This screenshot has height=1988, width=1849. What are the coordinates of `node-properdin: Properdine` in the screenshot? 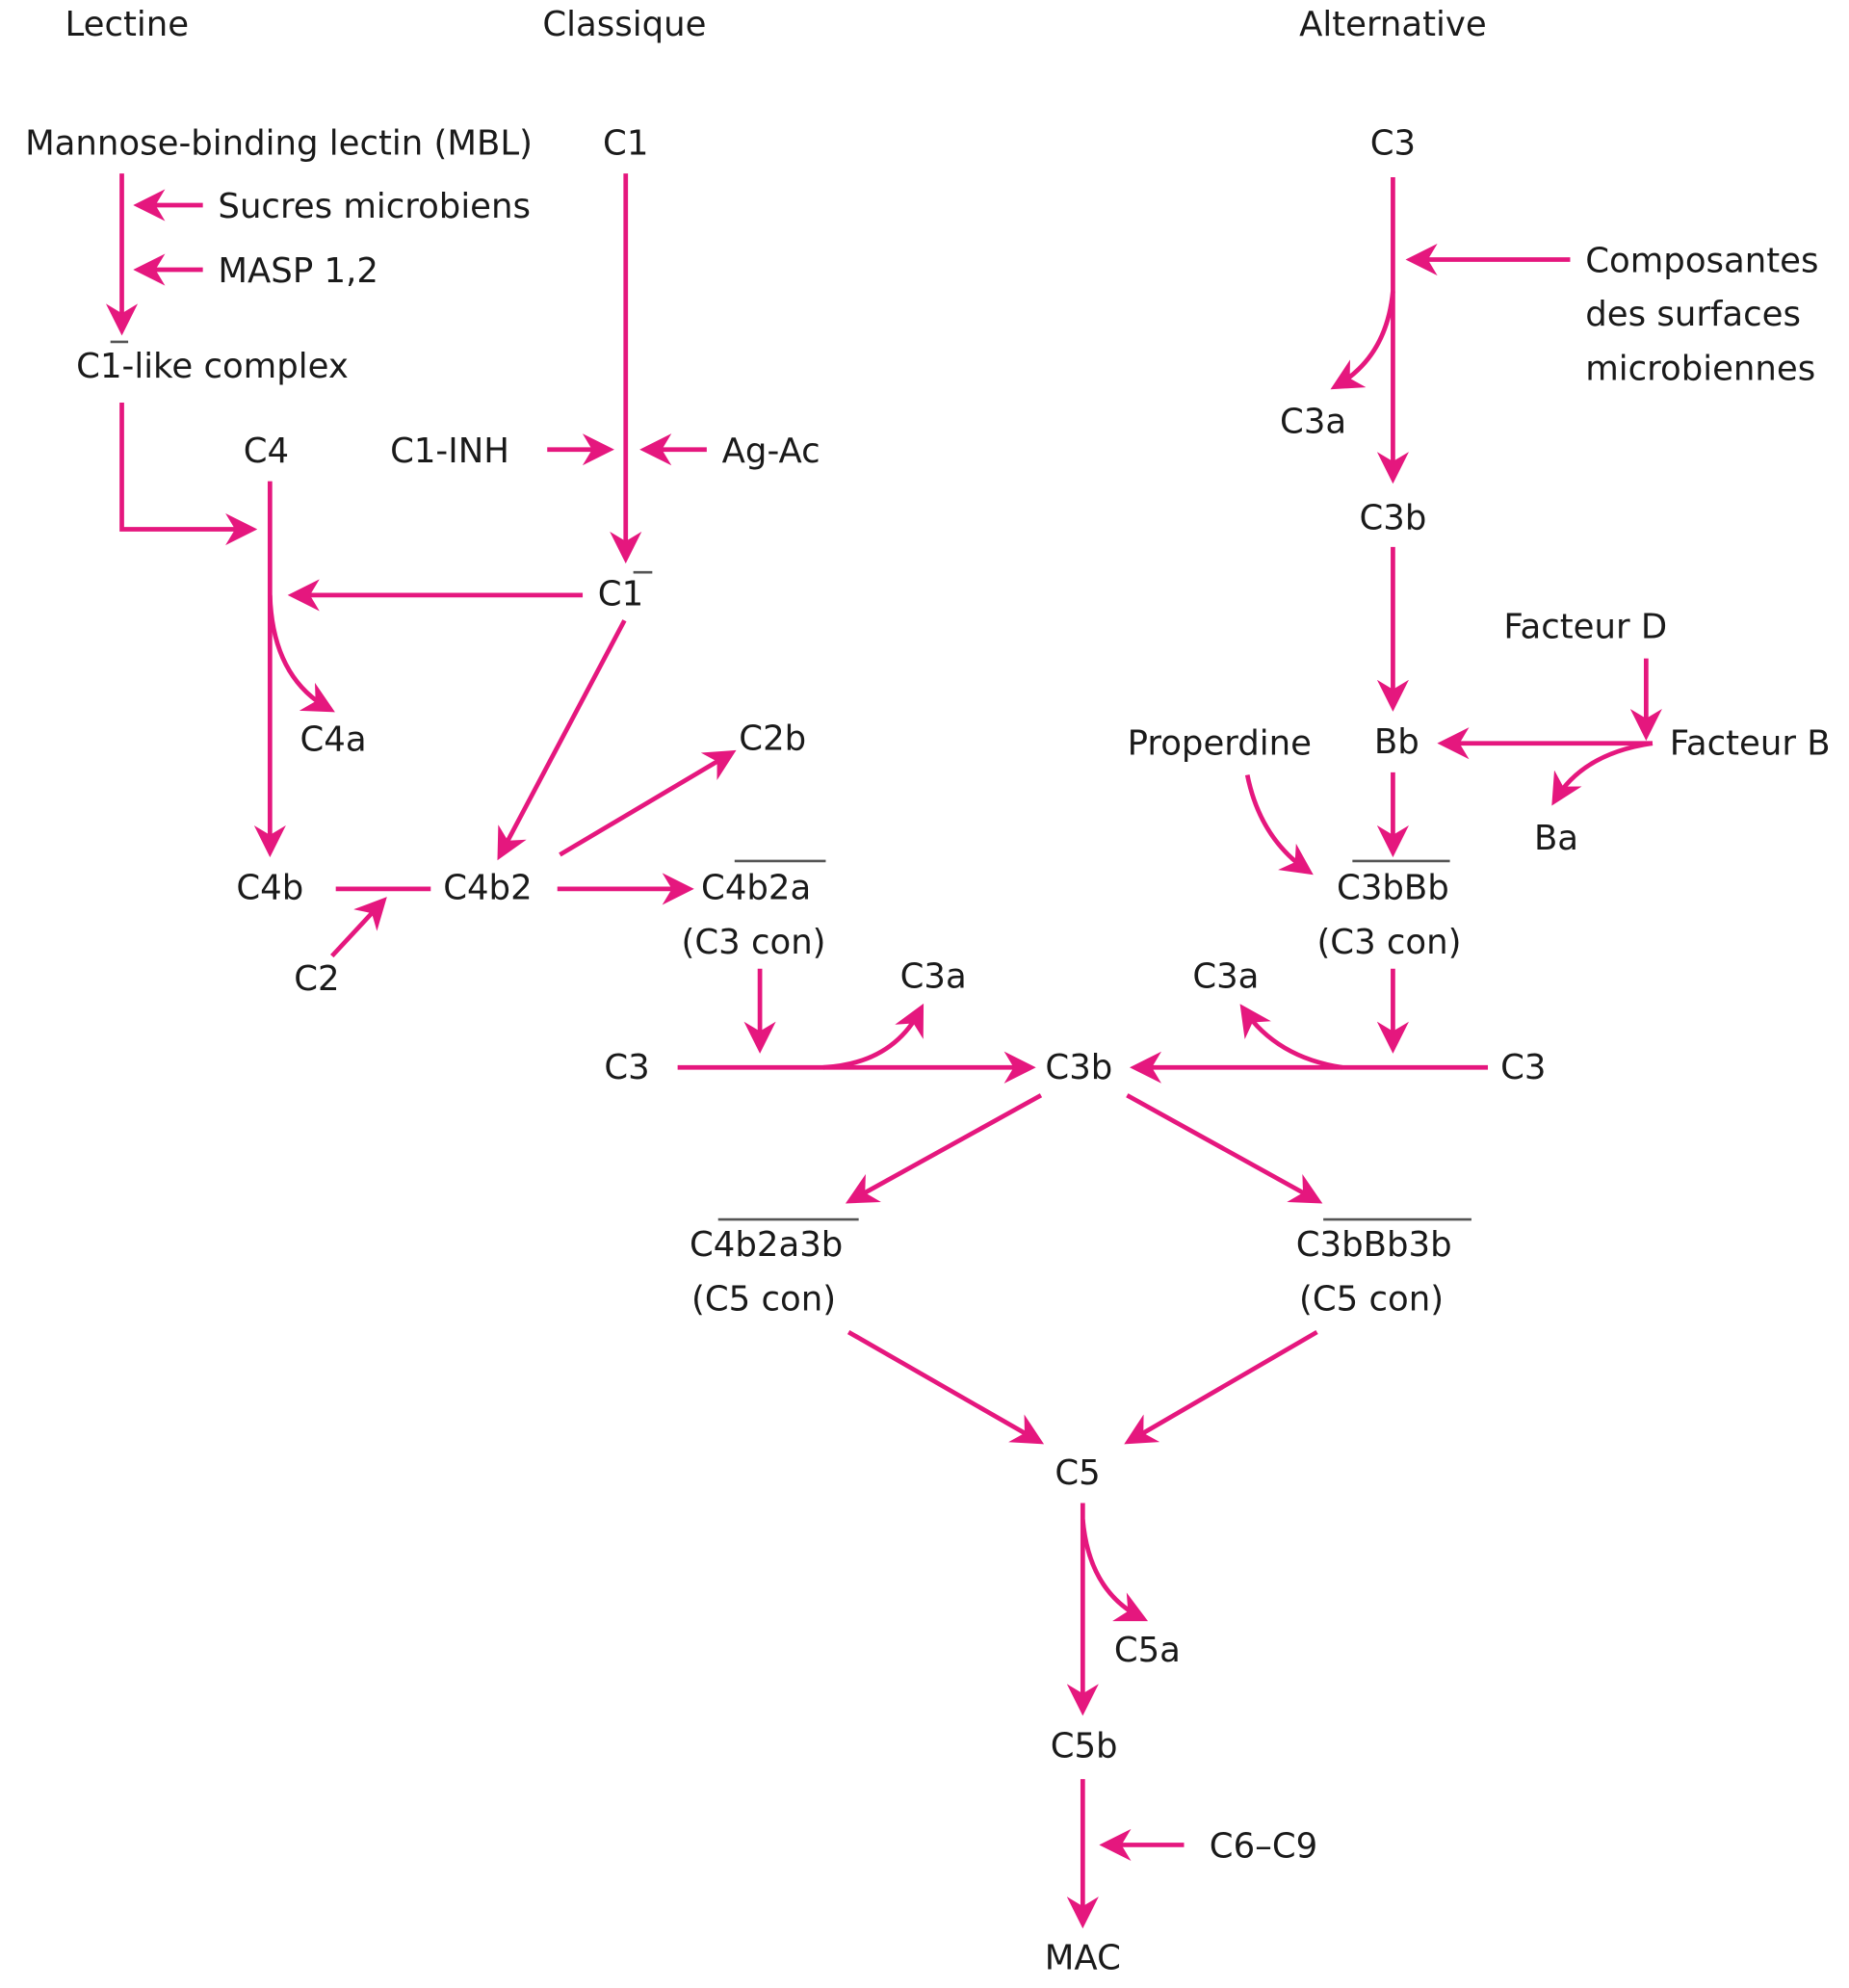 It's located at (1220, 744).